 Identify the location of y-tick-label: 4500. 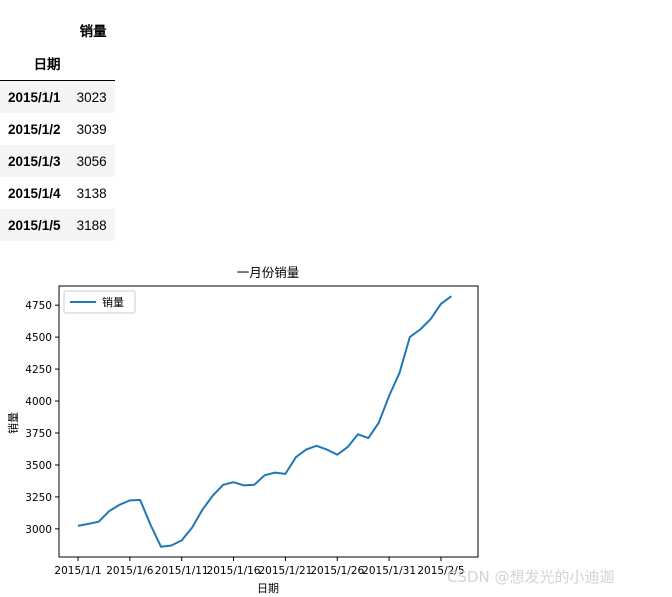
(38, 338).